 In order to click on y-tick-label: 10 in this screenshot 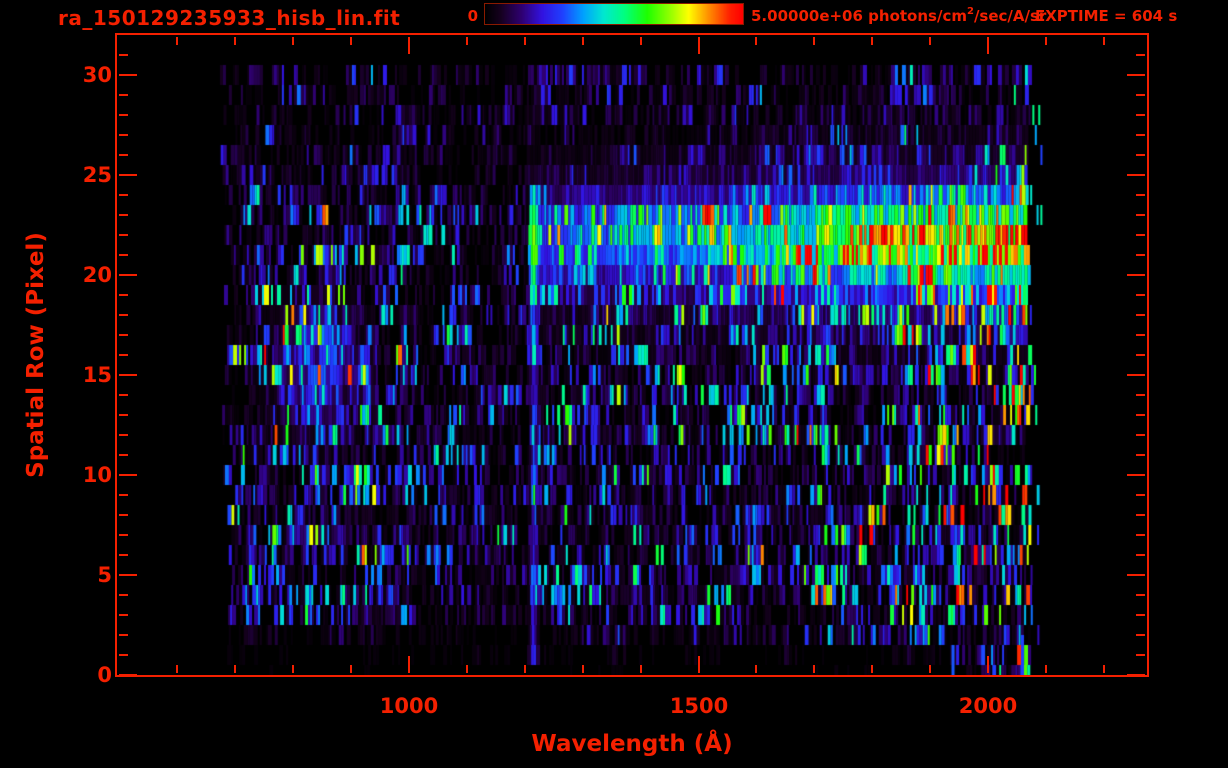, I will do `click(97, 475)`.